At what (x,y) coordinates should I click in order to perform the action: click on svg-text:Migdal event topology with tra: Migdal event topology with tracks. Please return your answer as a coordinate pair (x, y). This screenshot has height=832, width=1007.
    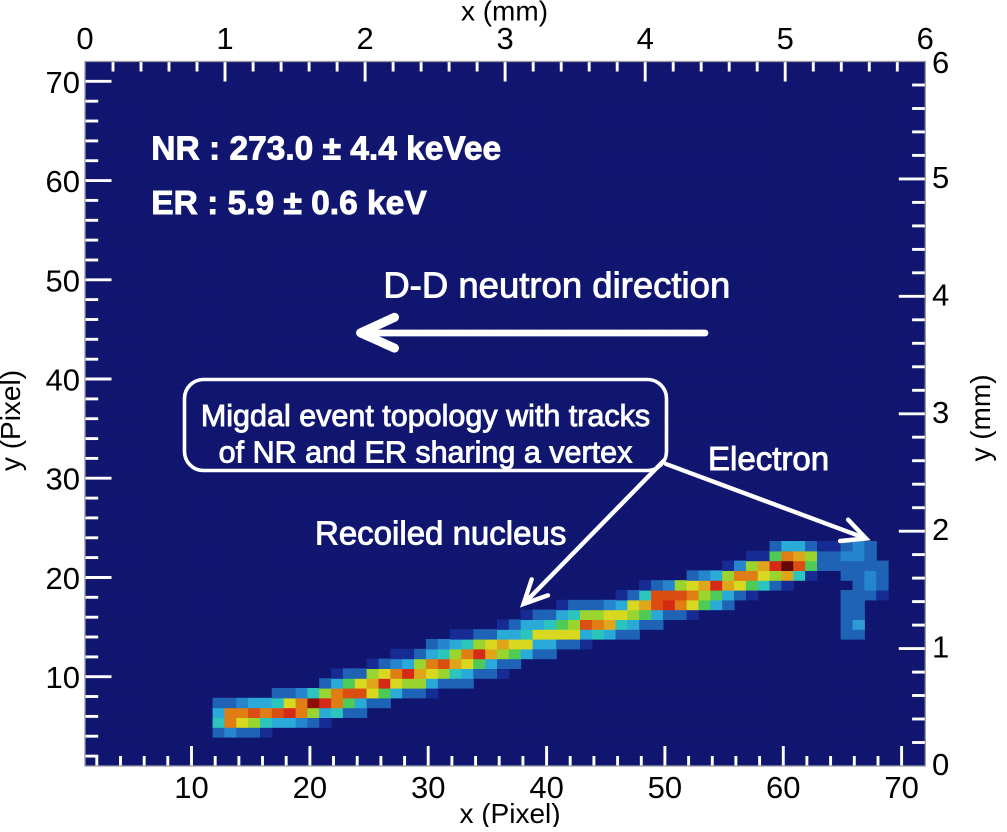
    Looking at the image, I should click on (425, 416).